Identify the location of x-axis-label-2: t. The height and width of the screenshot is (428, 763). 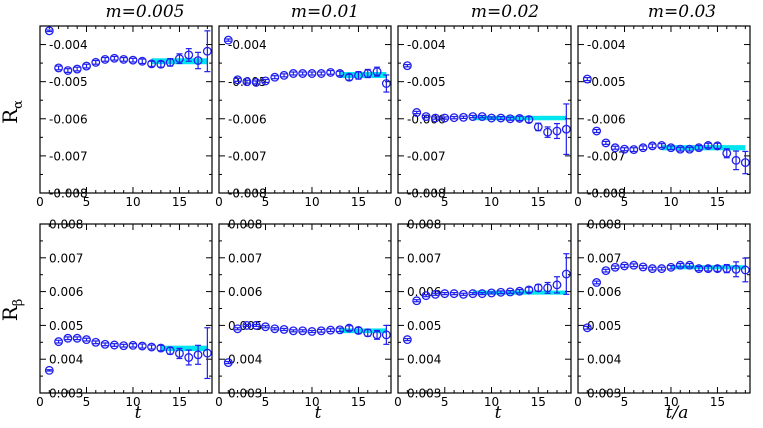
(318, 413).